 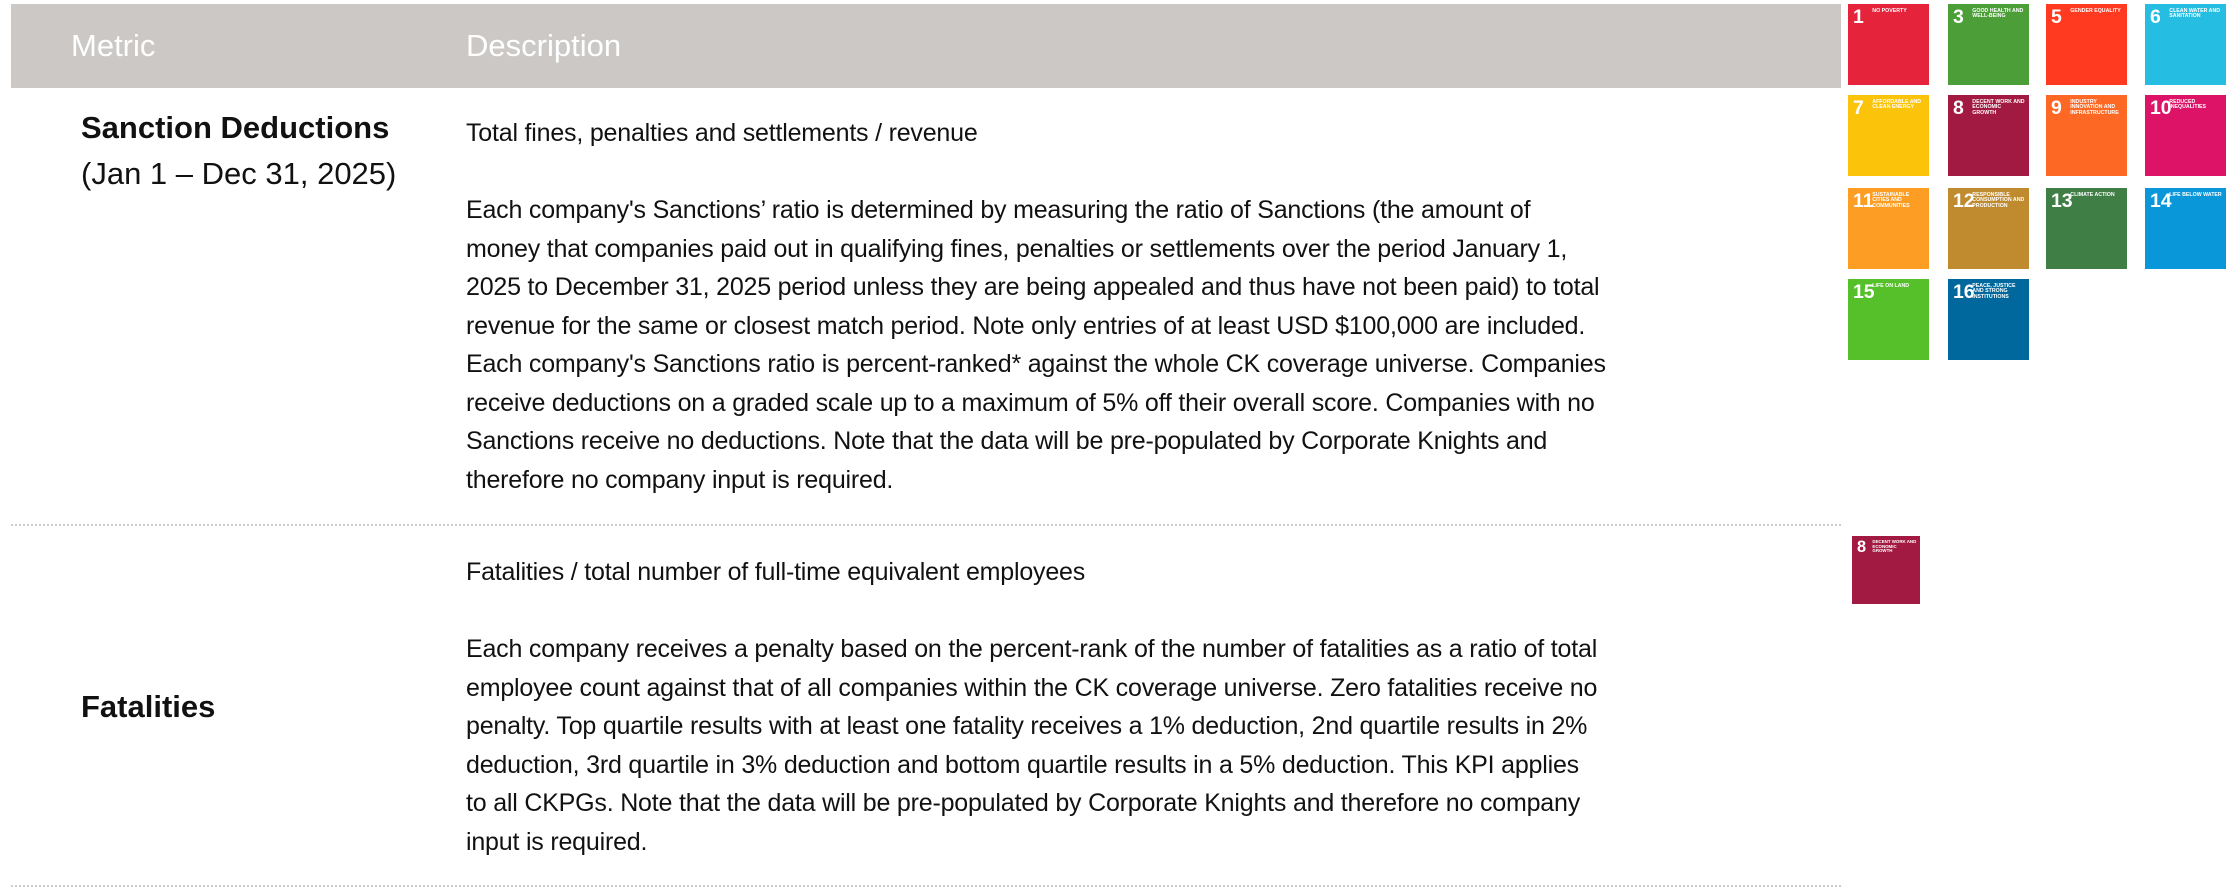 I want to click on sdg-icon: 10 REDUCED INEQUALITIES, so click(x=2185, y=135).